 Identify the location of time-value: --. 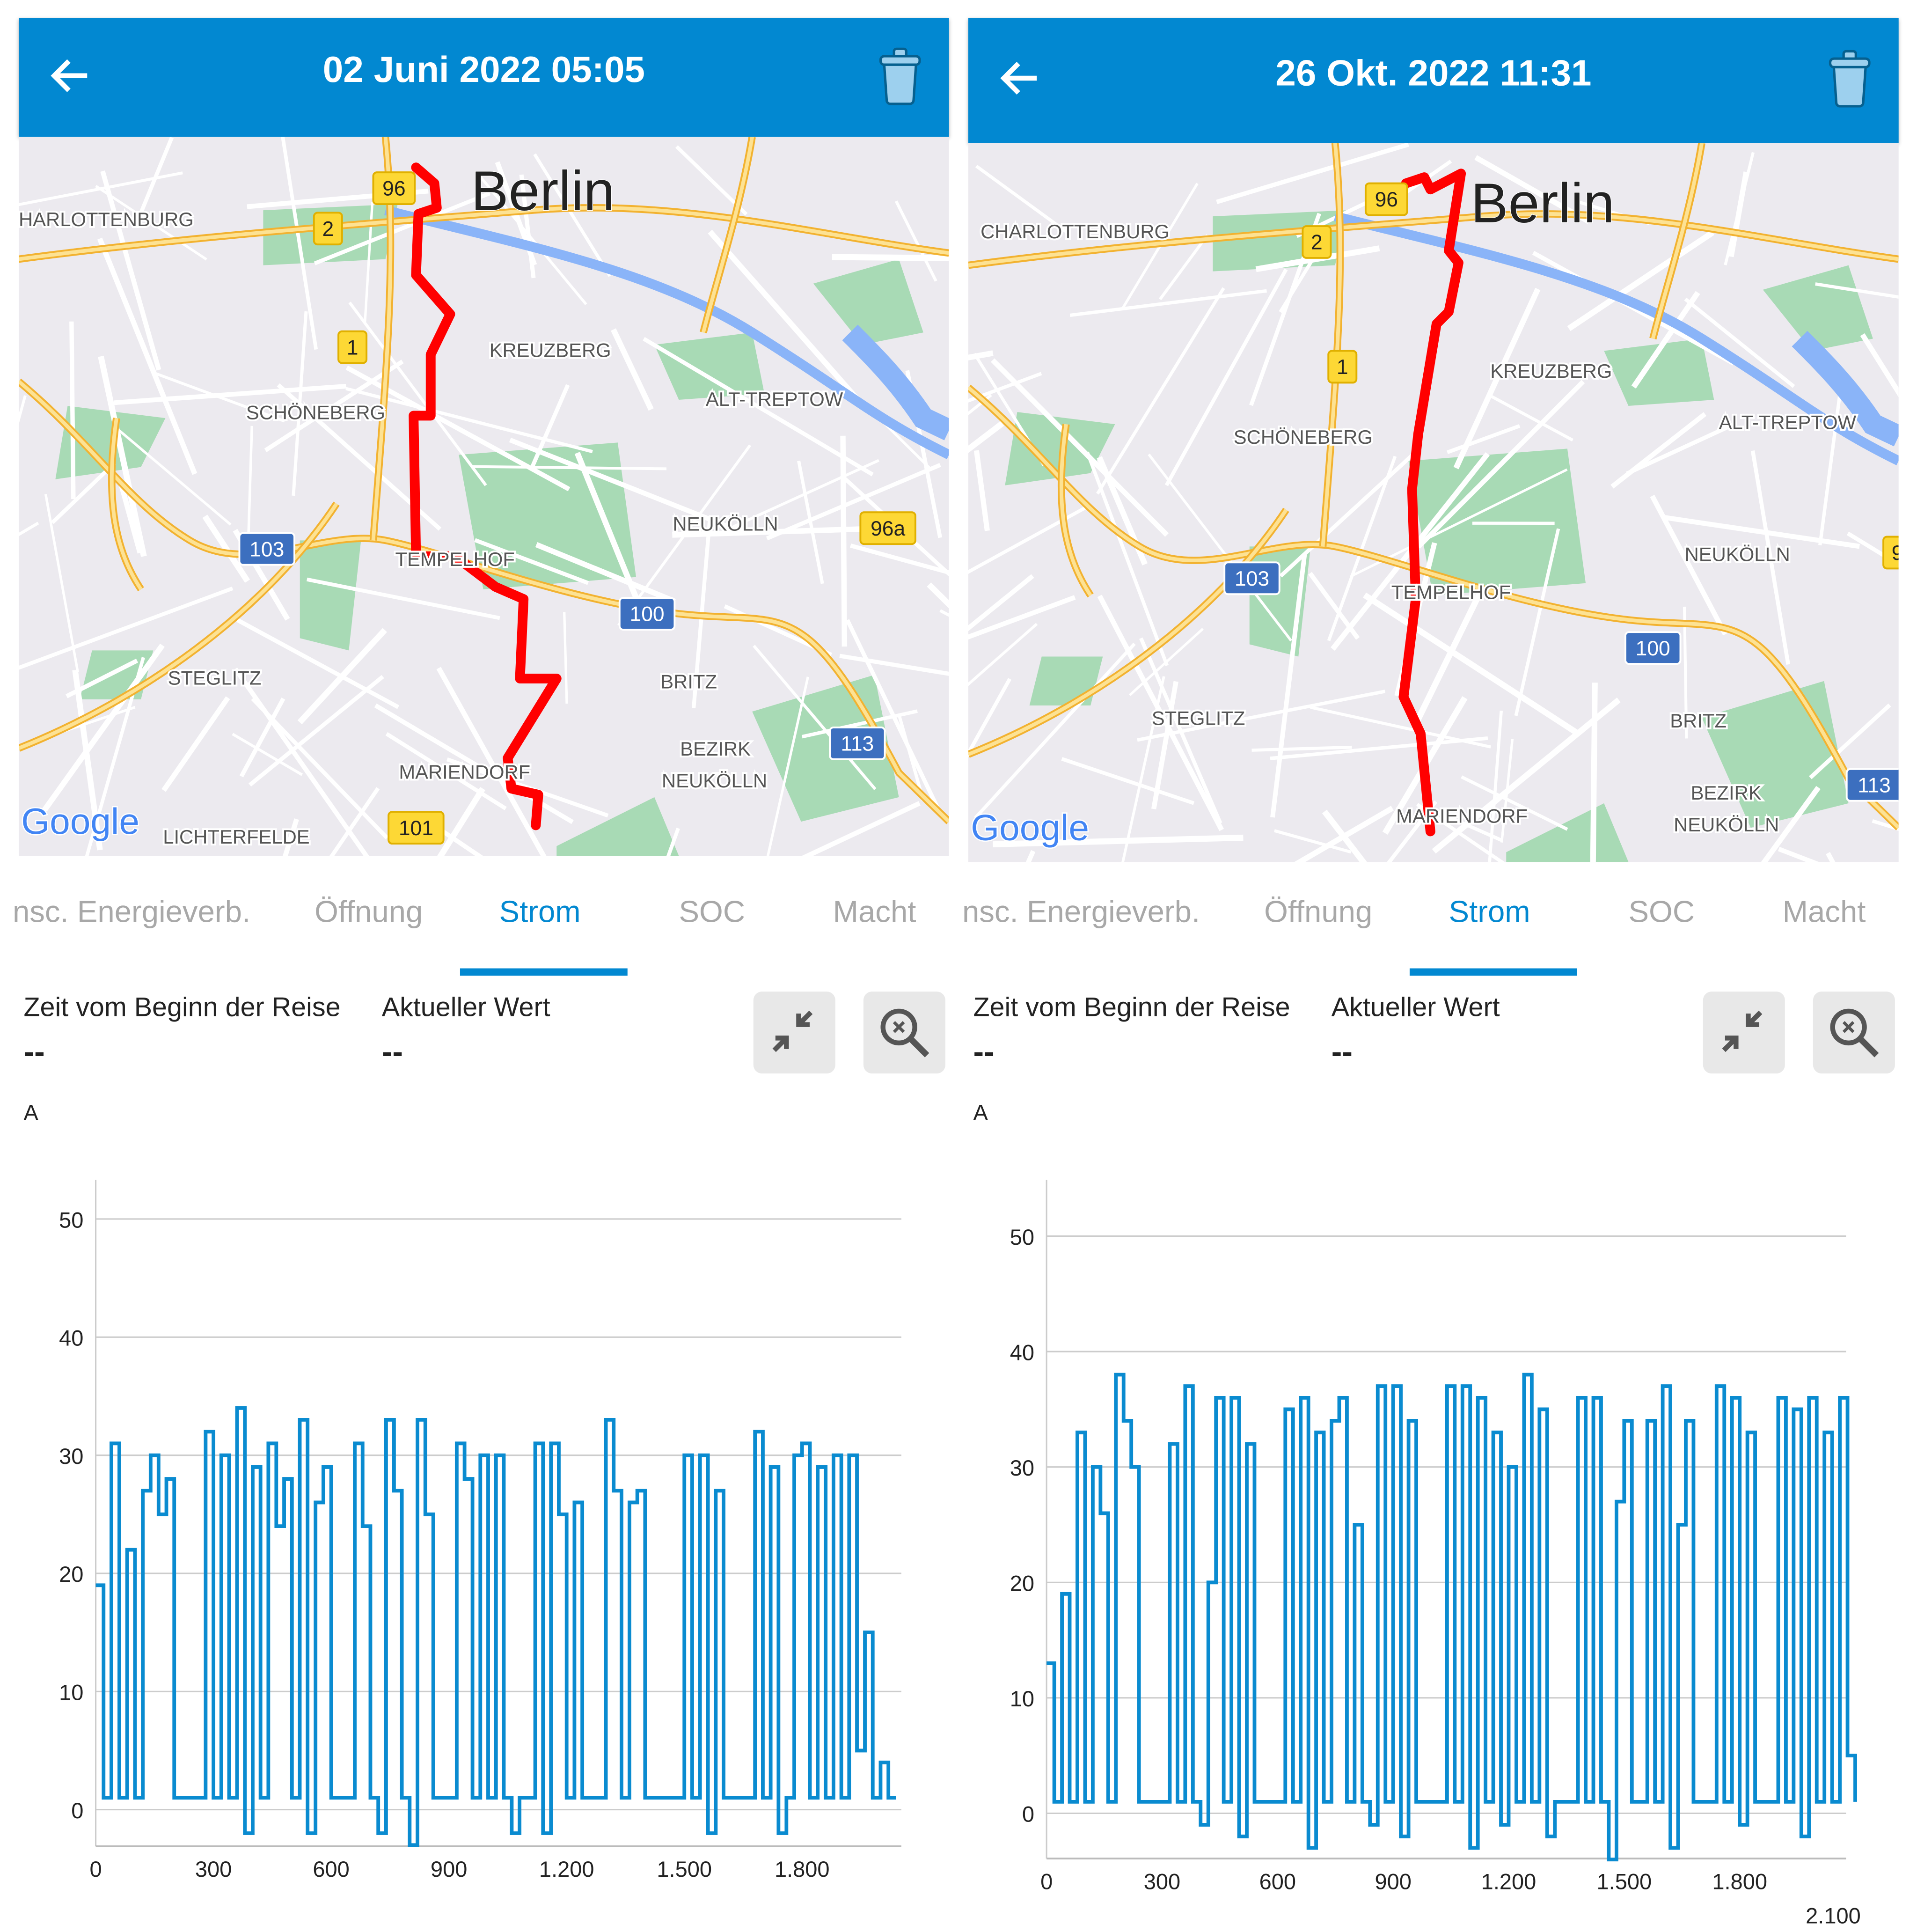
(33, 1052).